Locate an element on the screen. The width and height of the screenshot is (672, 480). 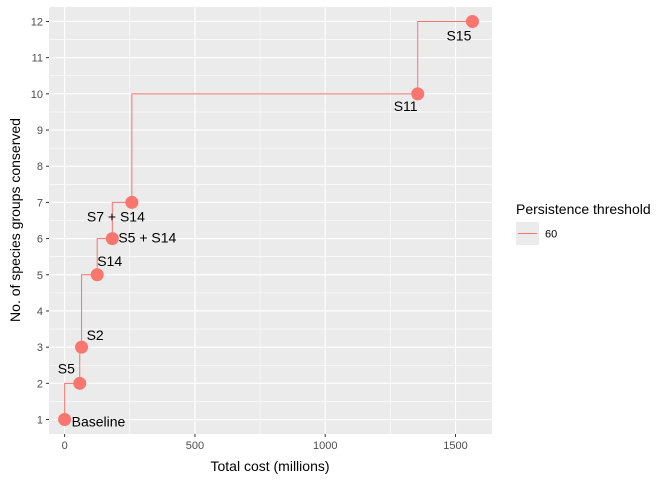
y-tick-label: 4 is located at coordinates (40, 312).